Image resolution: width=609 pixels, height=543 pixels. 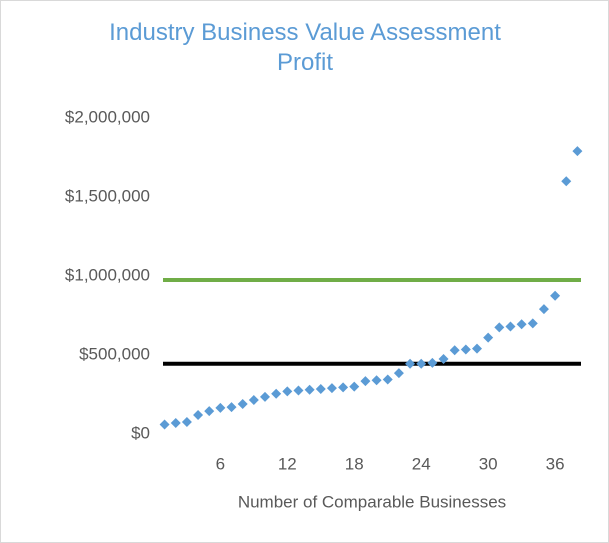 I want to click on x-tick-label: 6, so click(x=220, y=463).